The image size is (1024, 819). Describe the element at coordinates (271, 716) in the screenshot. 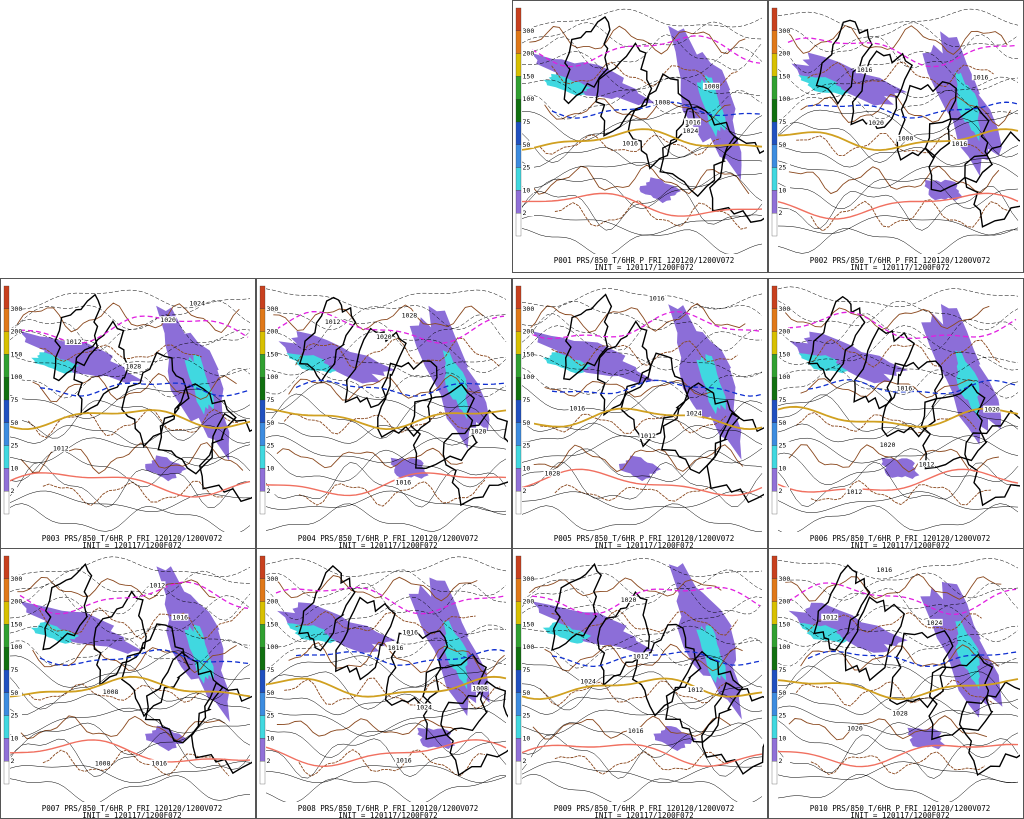

I see `colorbar-label: 25` at that location.